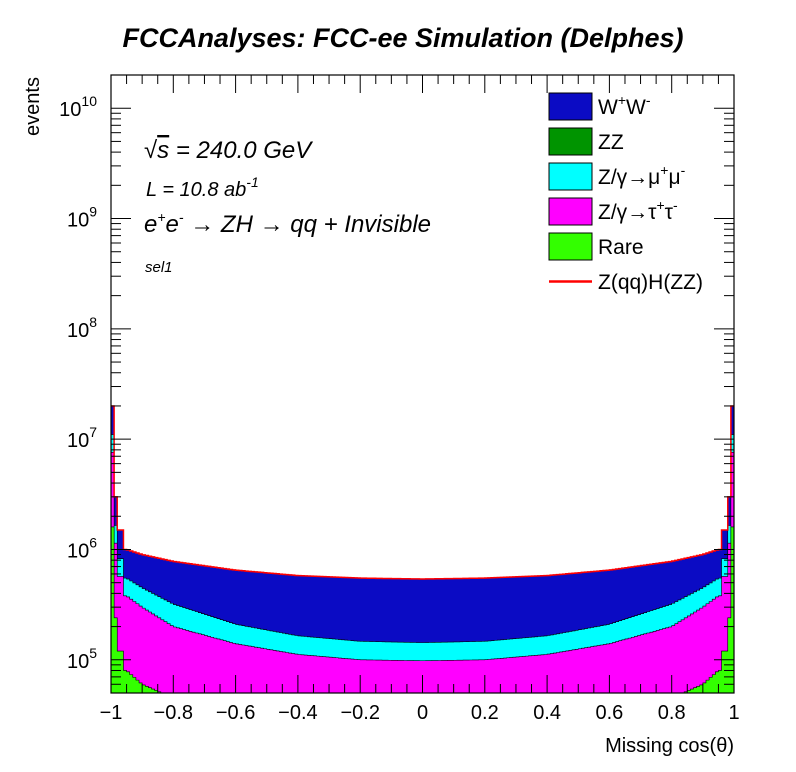 The width and height of the screenshot is (796, 772). I want to click on annotation-process: e+e- → ZH → qq + Invisible, so click(287, 223).